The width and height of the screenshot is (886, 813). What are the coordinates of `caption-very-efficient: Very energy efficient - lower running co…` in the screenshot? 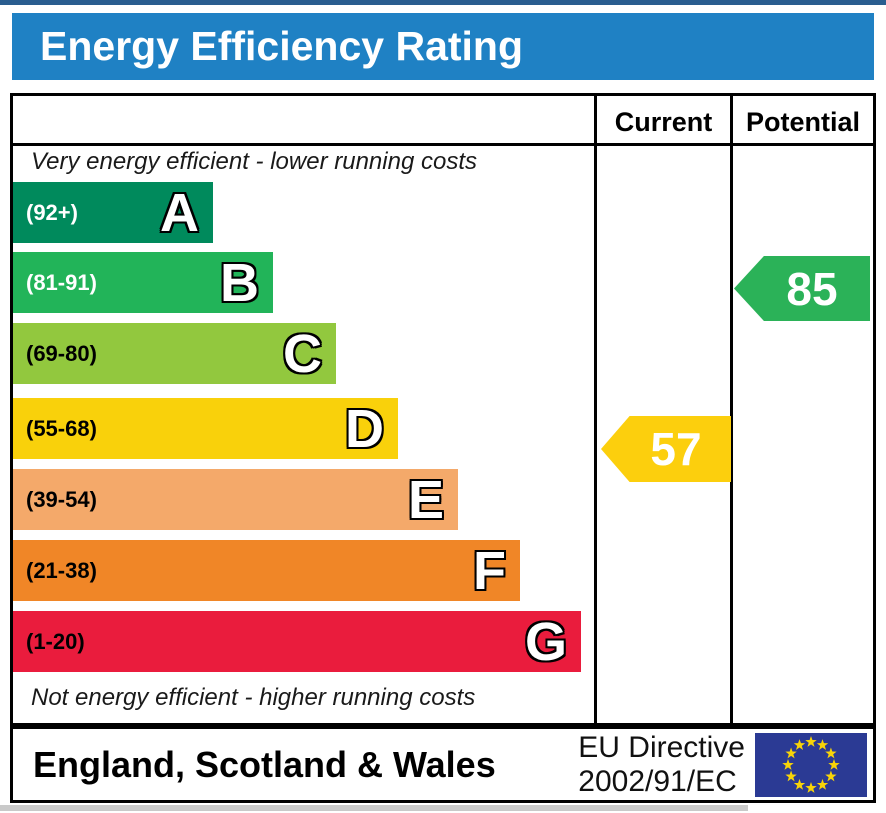 It's located at (254, 161).